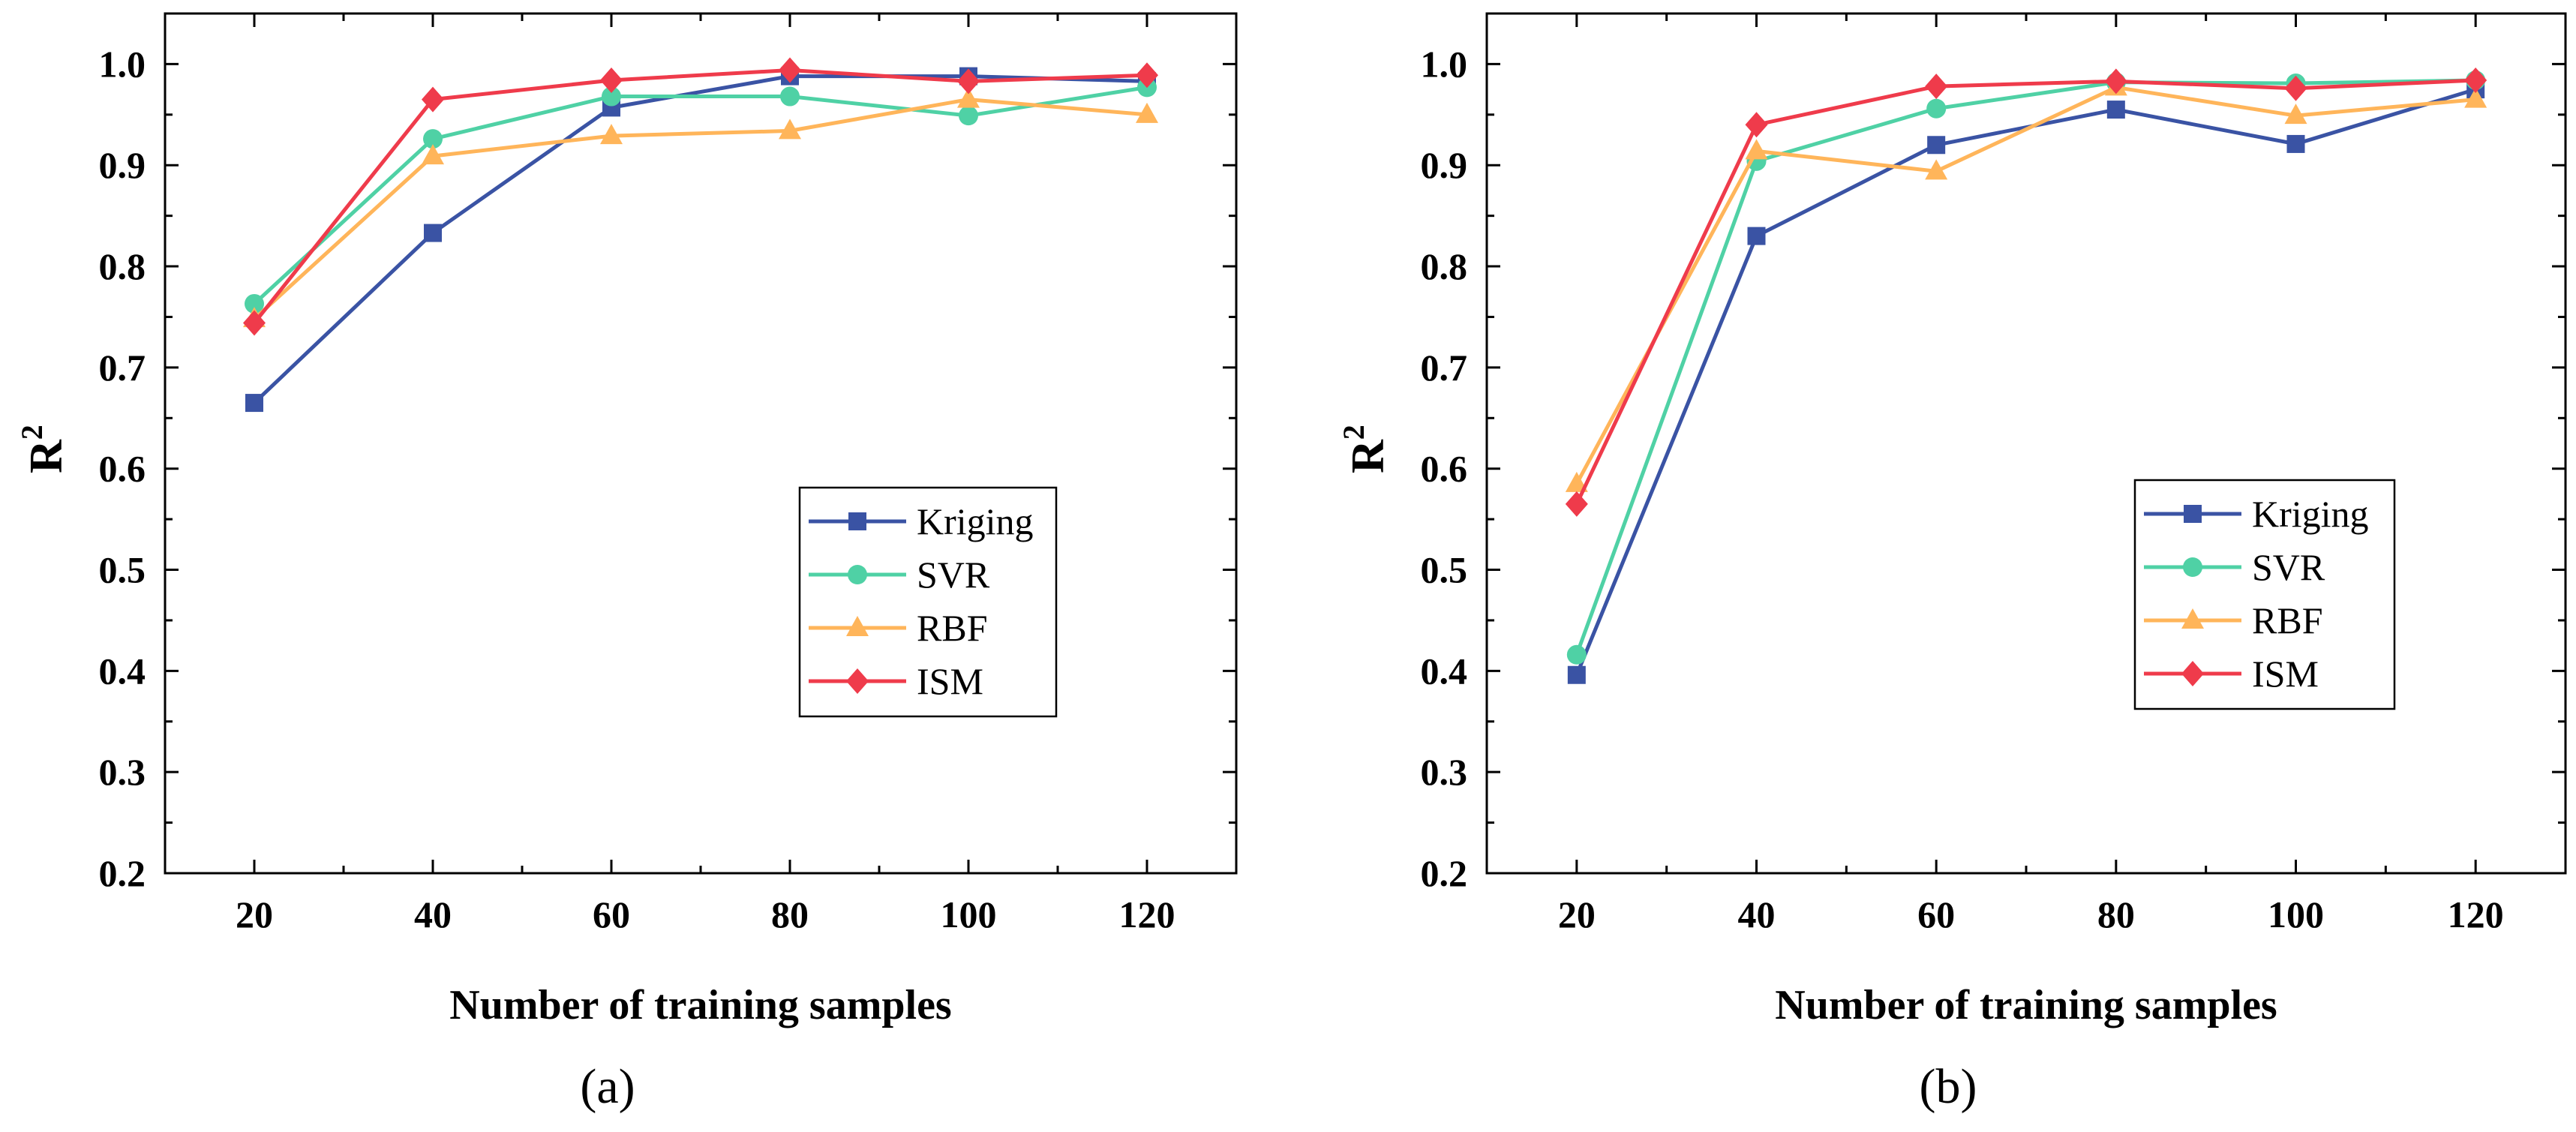 Image resolution: width=2576 pixels, height=1132 pixels. I want to click on legend-item-kriging: Kriging, so click(921, 521).